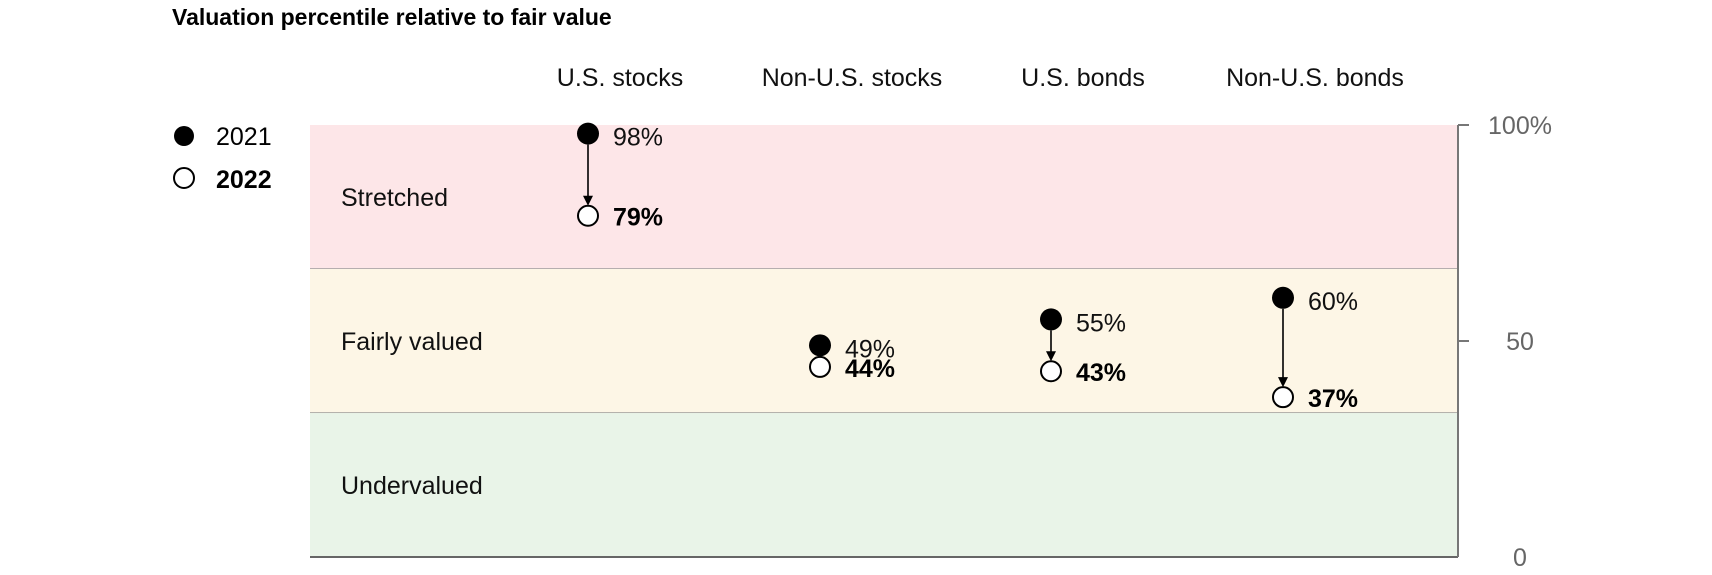 The image size is (1712, 575). What do you see at coordinates (244, 180) in the screenshot?
I see `legend-label-2022: 2022` at bounding box center [244, 180].